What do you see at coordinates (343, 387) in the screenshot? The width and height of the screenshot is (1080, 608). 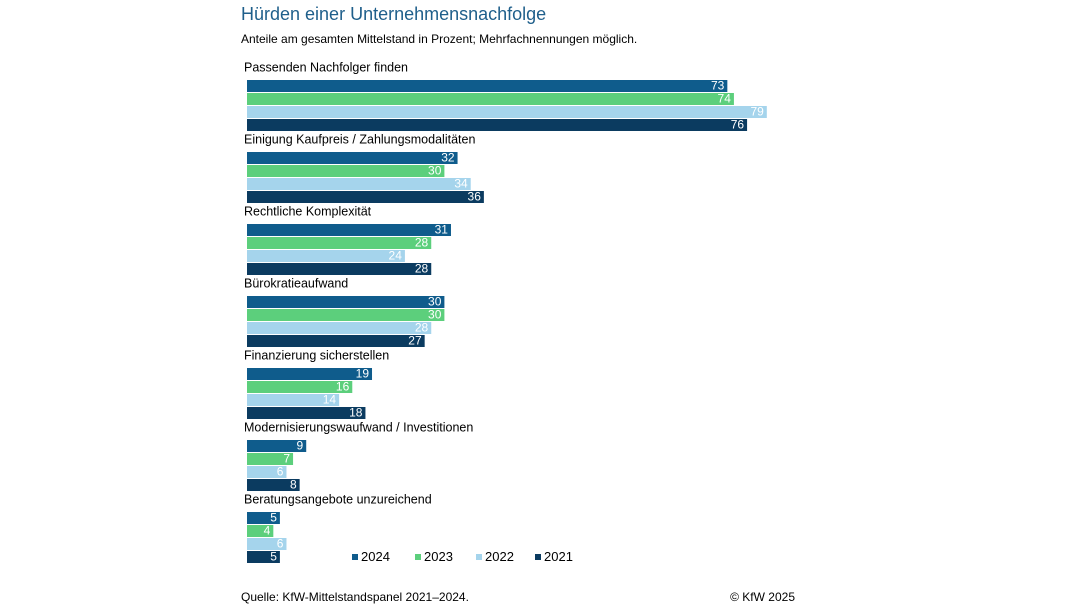 I see `value-label: 16` at bounding box center [343, 387].